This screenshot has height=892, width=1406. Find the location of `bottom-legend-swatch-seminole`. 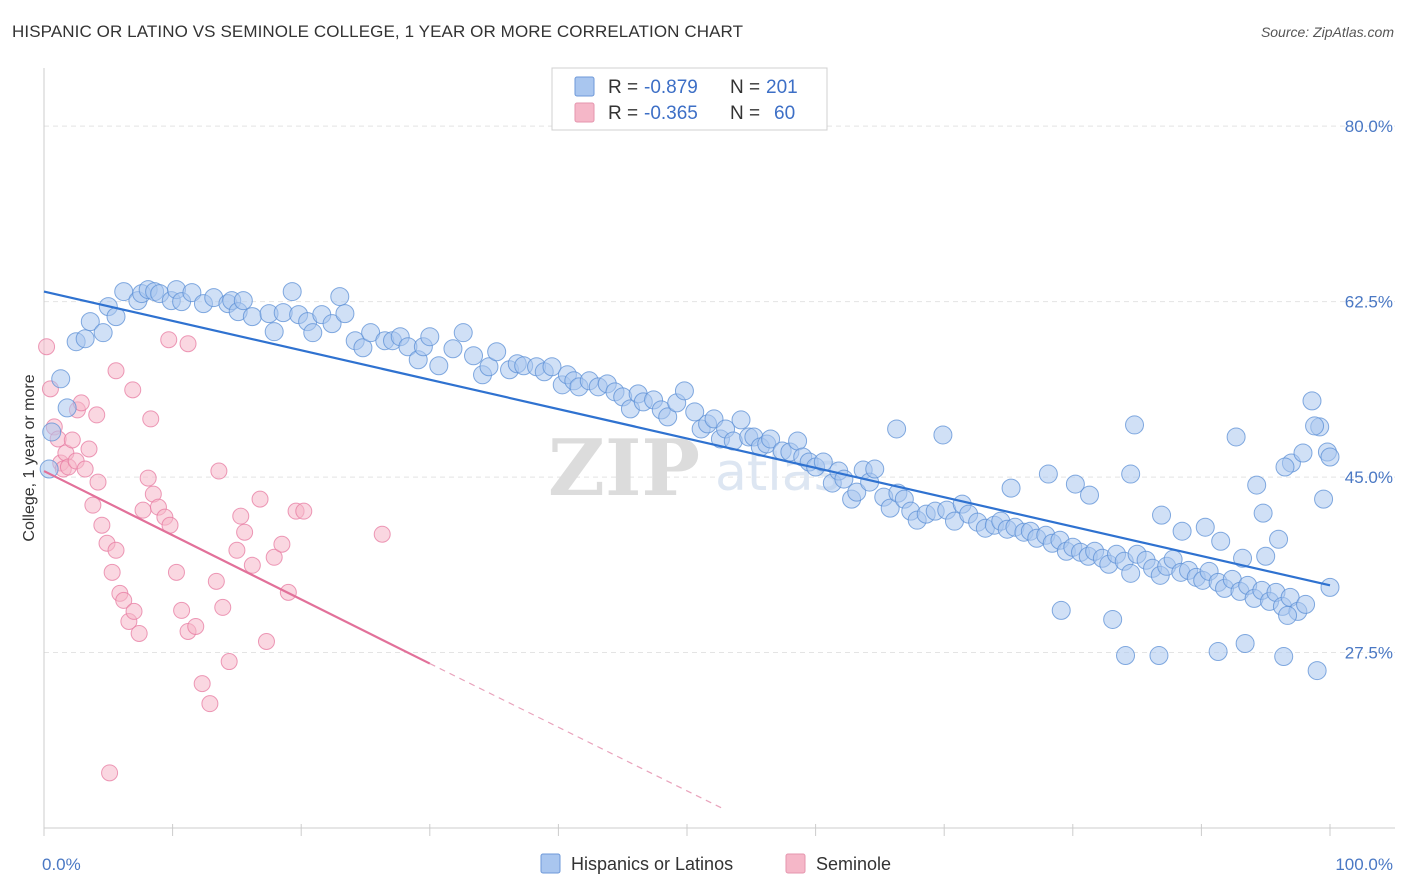

bottom-legend-swatch-seminole is located at coordinates (795, 863).